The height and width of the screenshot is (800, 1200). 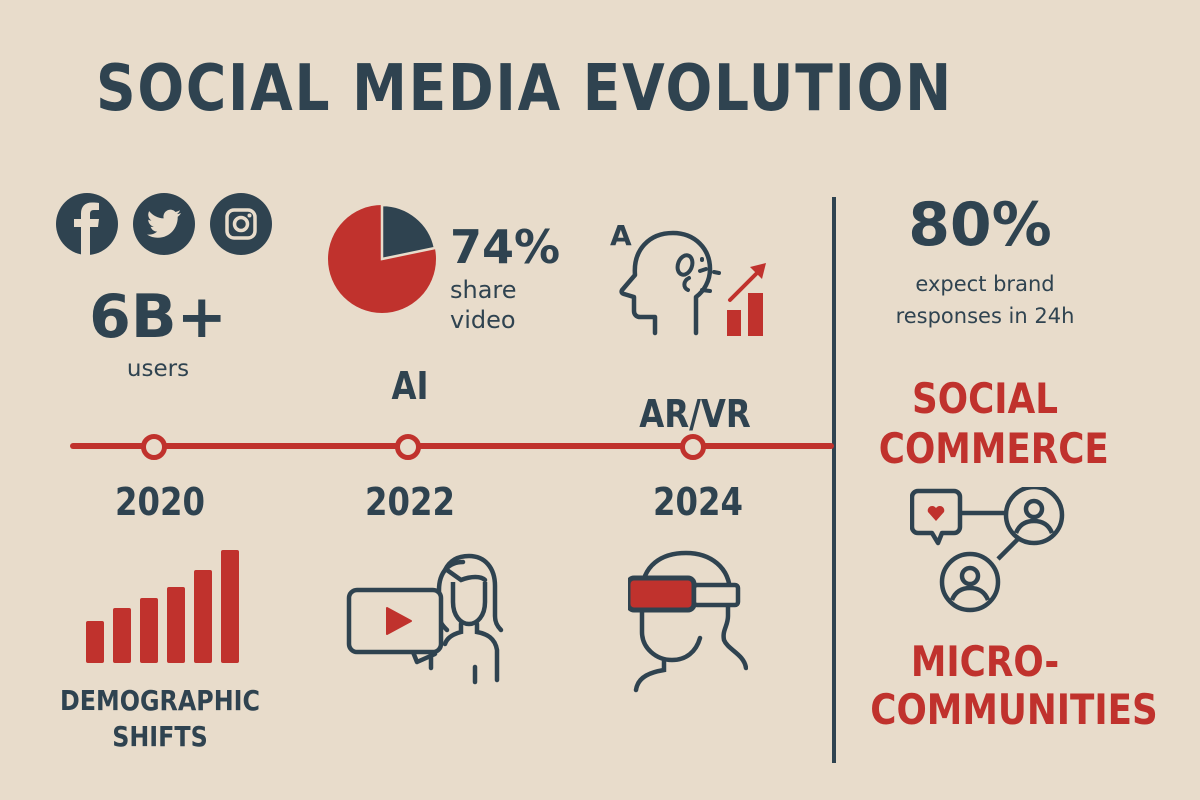 What do you see at coordinates (452, 446) in the screenshot?
I see `timeline-line` at bounding box center [452, 446].